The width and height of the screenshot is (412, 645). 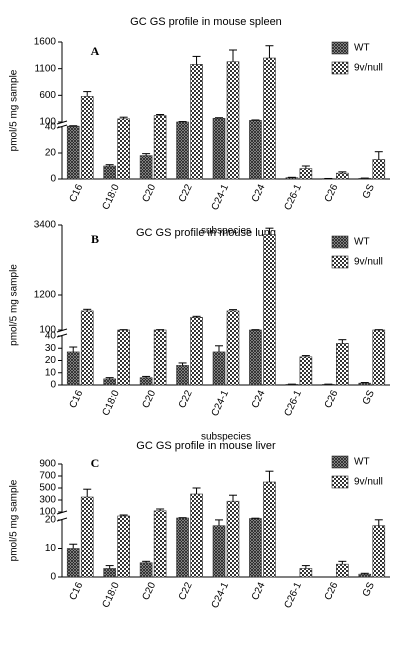 What do you see at coordinates (45, 295) in the screenshot?
I see `y-tick-label: 1200` at bounding box center [45, 295].